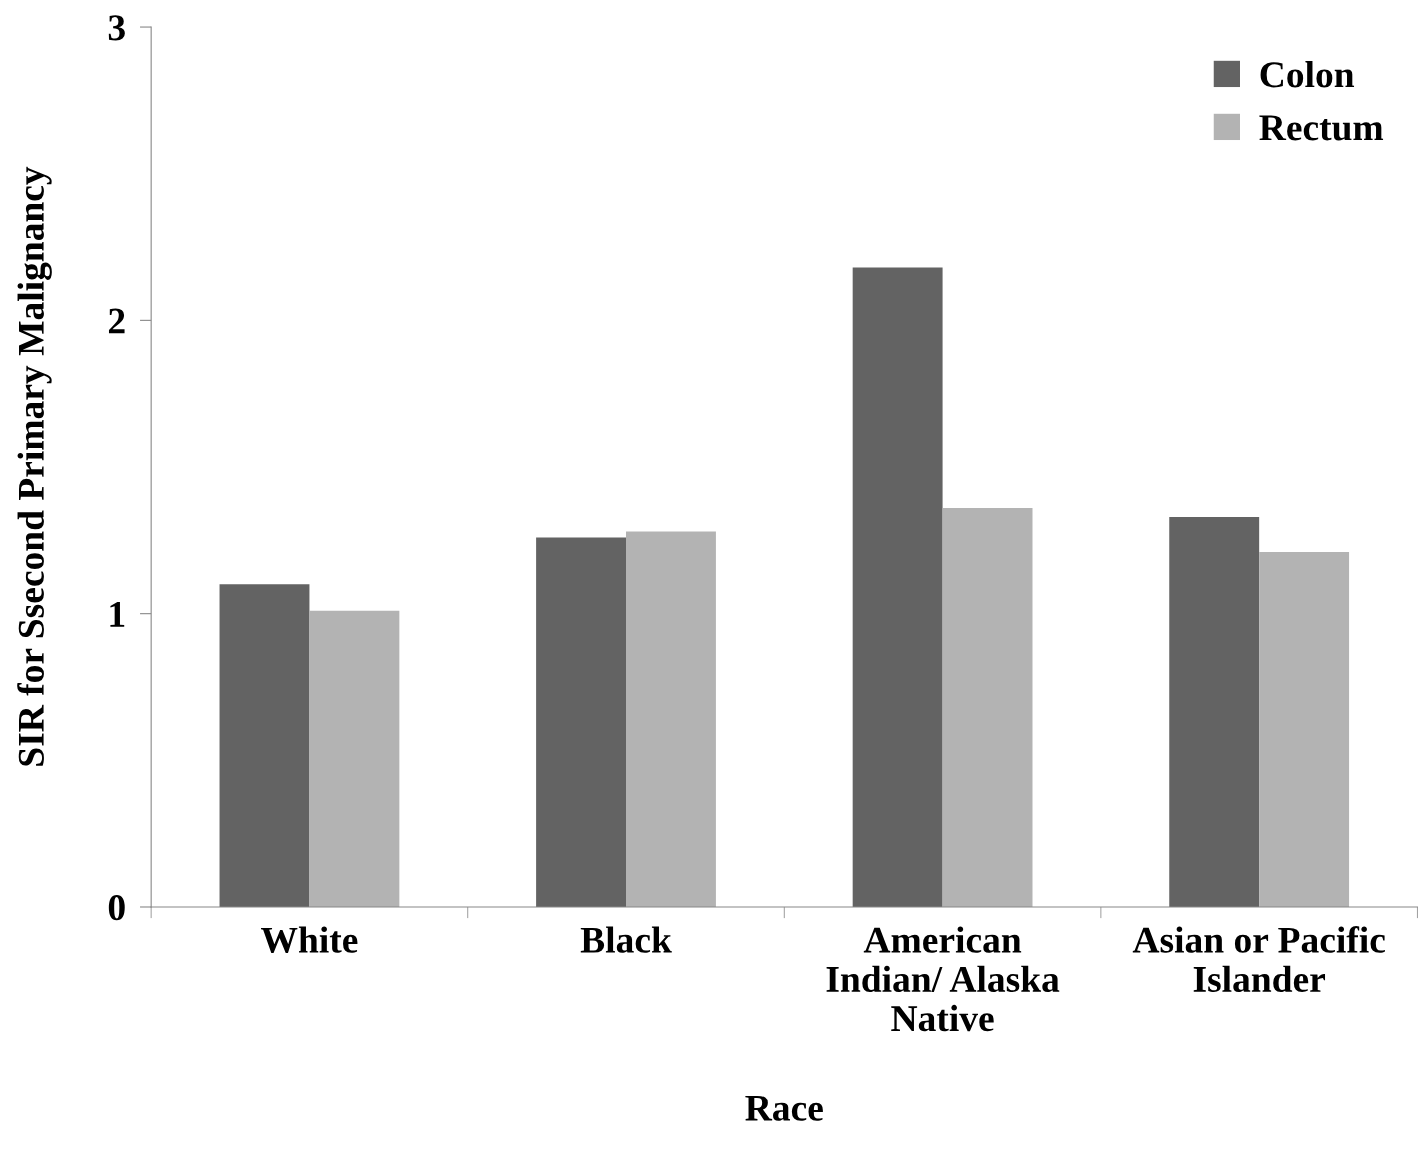 The width and height of the screenshot is (1426, 1151). Describe the element at coordinates (943, 979) in the screenshot. I see `x-tick-label: American Indian/ Alaska Native` at that location.